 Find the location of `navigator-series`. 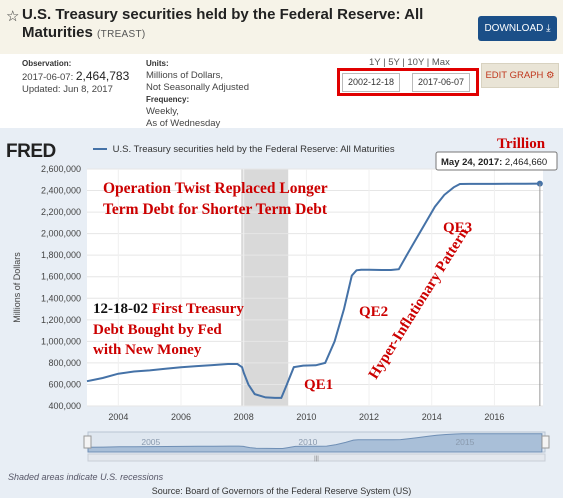

navigator-series is located at coordinates (315, 443).